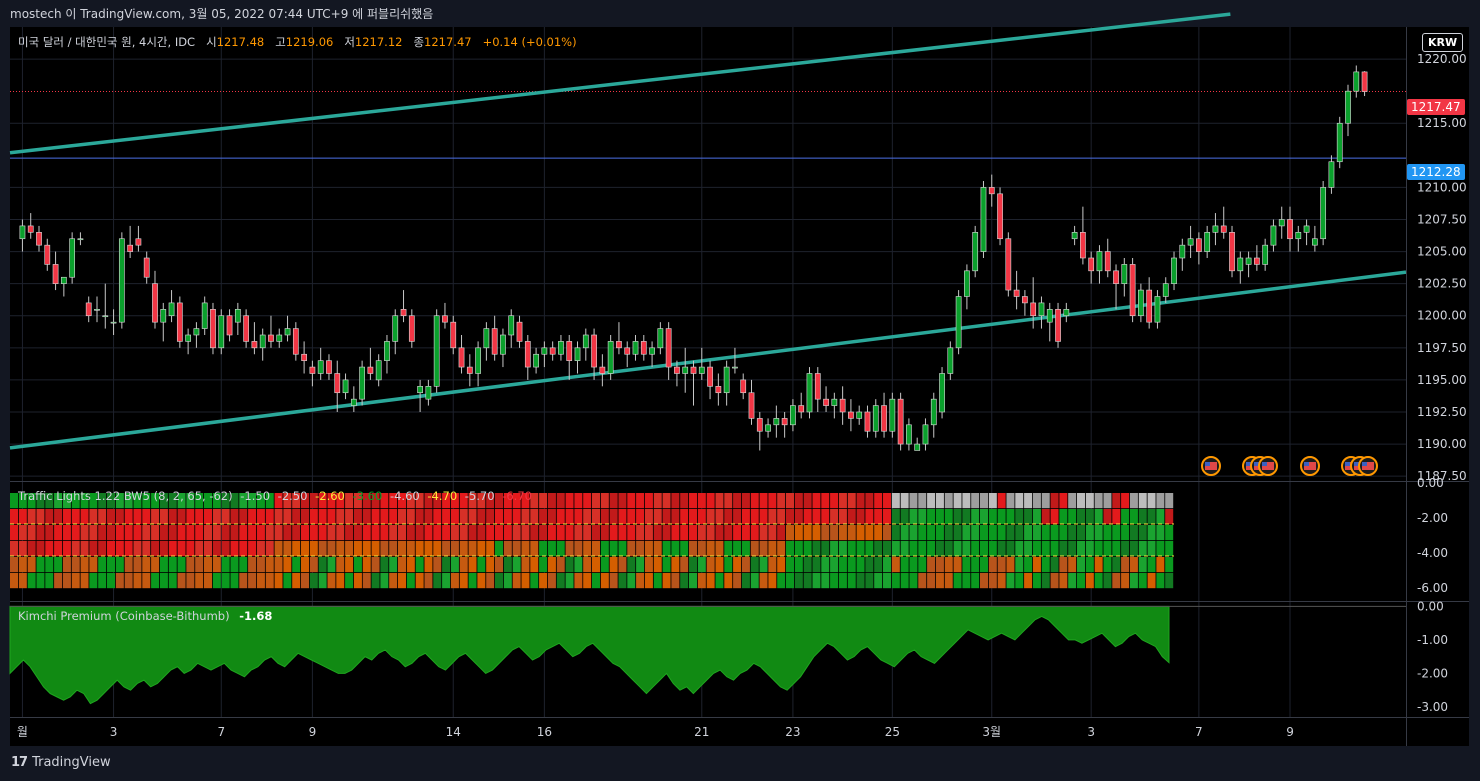  What do you see at coordinates (1289, 466) in the screenshot?
I see `event-flags` at bounding box center [1289, 466].